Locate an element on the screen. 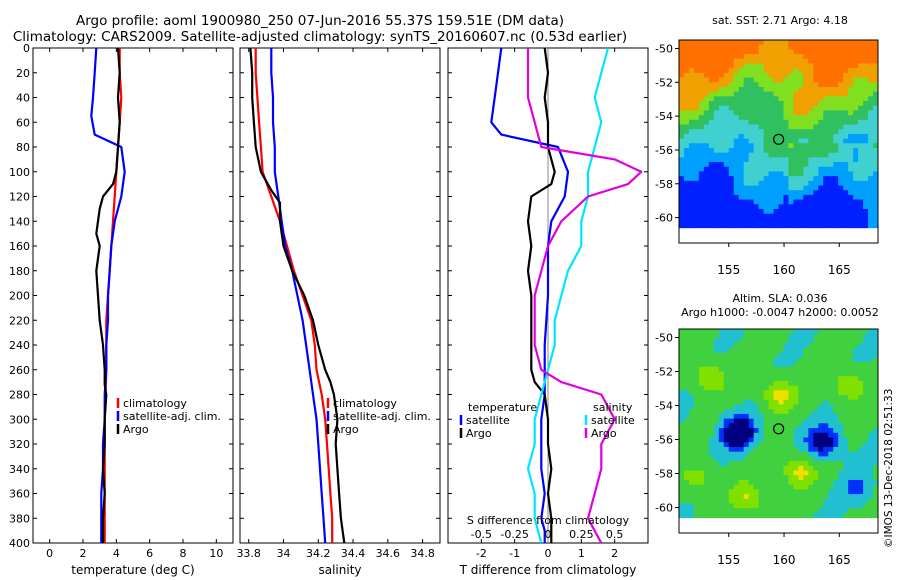  series-argo is located at coordinates (297, 295).